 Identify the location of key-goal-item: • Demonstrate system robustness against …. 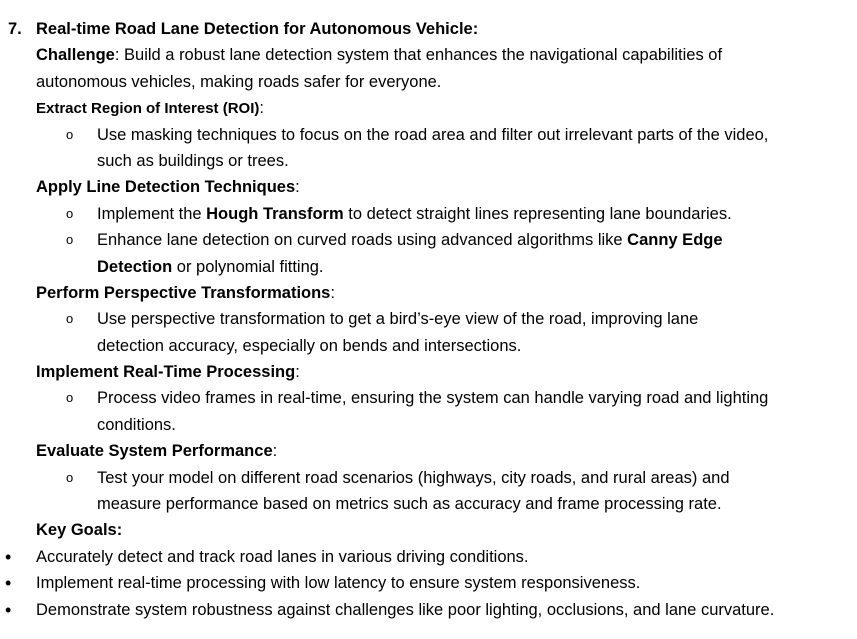
(428, 610).